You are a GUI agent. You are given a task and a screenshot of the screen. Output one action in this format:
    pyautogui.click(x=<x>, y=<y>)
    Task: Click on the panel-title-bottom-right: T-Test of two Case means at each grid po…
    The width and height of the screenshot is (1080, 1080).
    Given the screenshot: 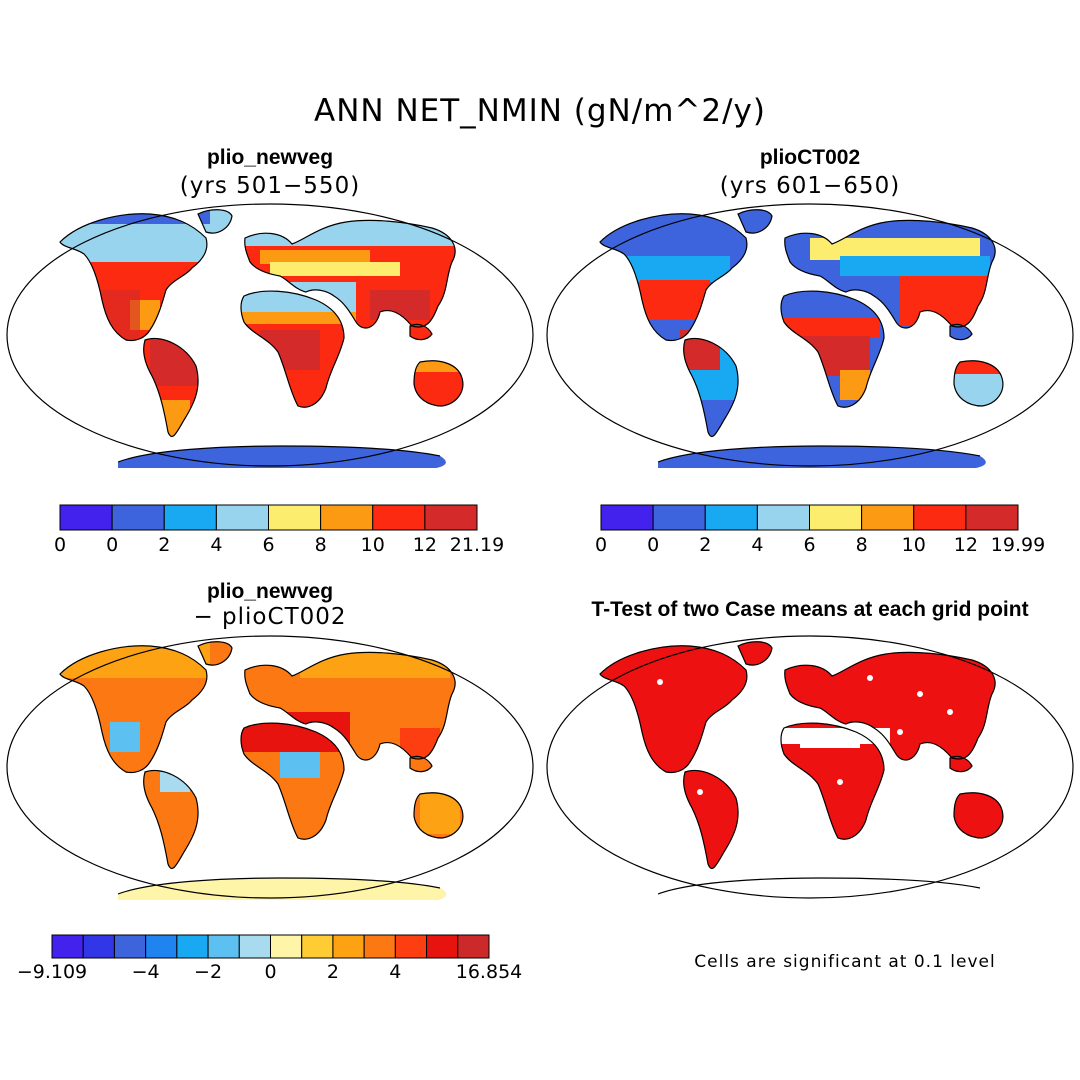 What is the action you would take?
    pyautogui.click(x=810, y=609)
    